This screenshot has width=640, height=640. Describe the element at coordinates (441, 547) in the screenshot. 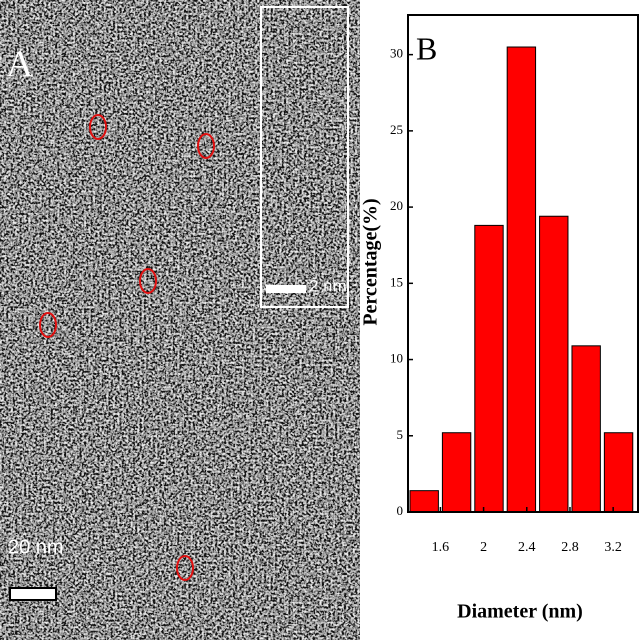

I see `x-tick-label: 1.6` at that location.